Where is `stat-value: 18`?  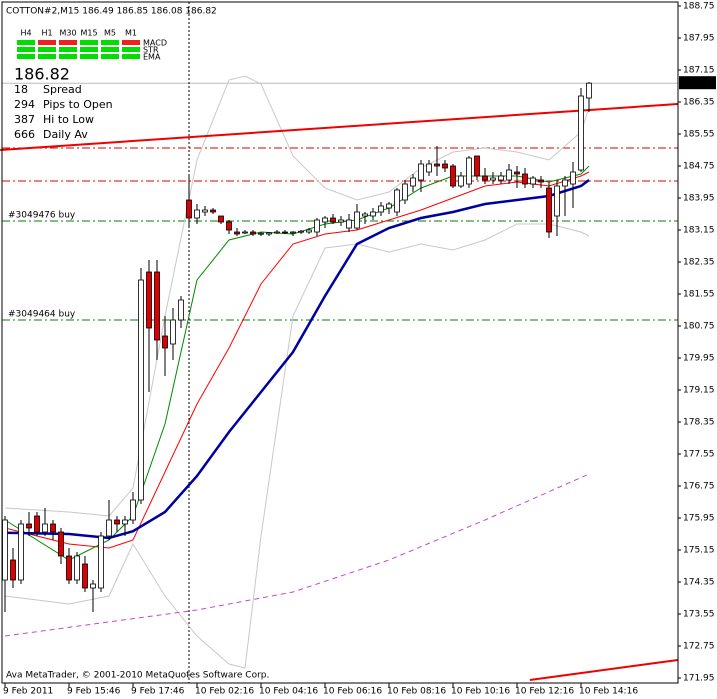 stat-value: 18 is located at coordinates (21, 89).